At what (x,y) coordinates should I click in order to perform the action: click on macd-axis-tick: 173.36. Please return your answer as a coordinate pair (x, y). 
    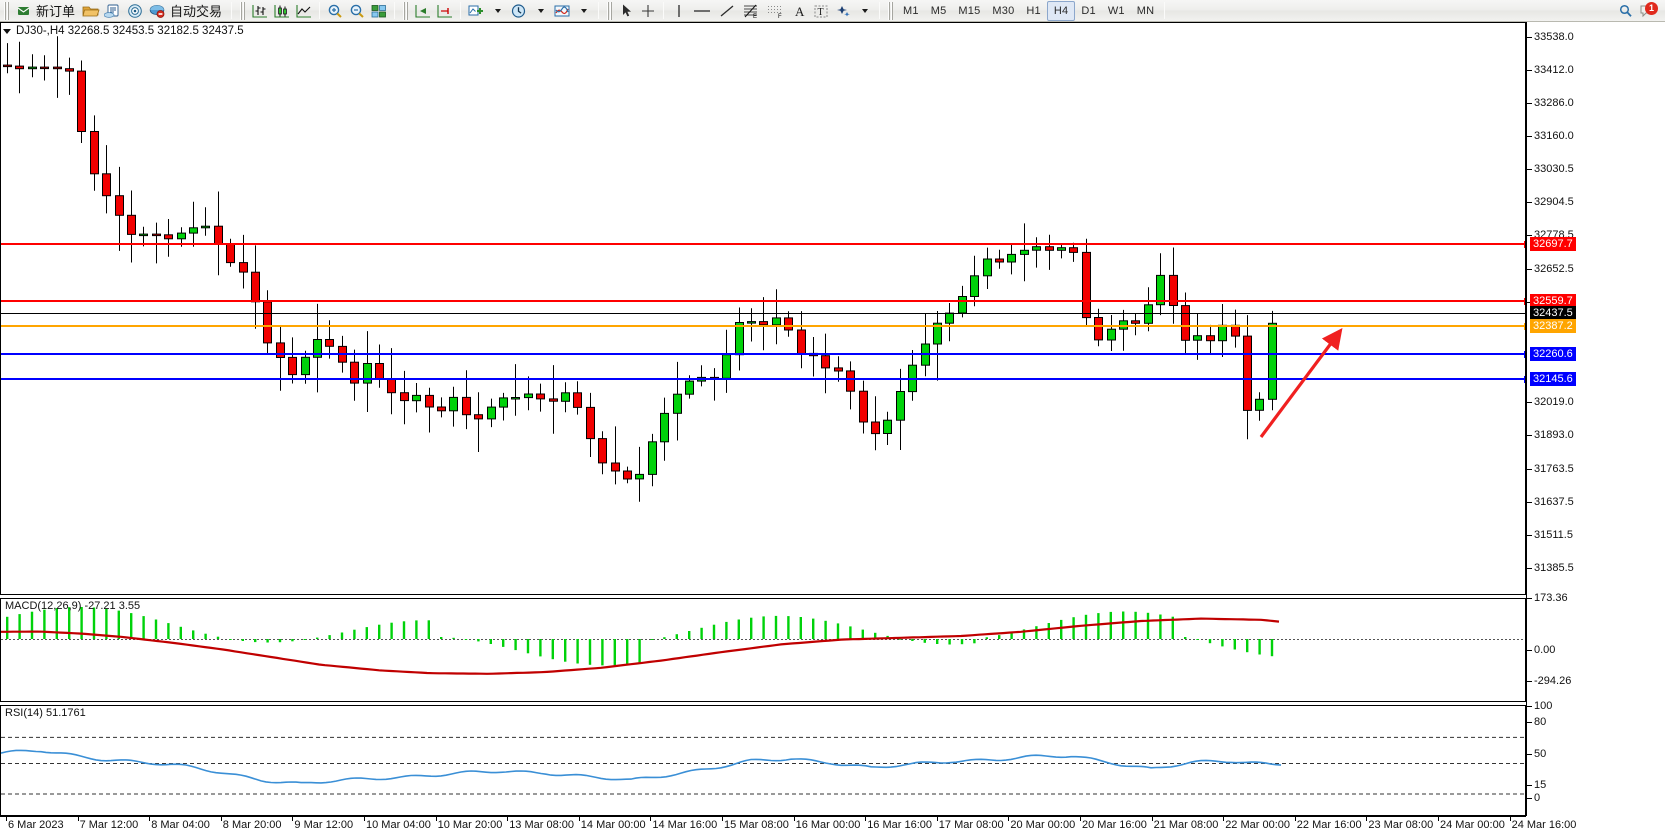
    Looking at the image, I should click on (1547, 598).